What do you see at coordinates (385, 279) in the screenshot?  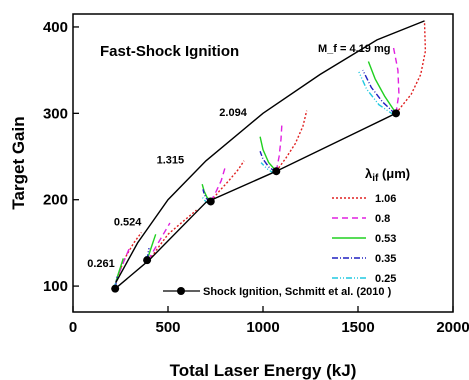 I see `legend-label-0.25: 0.25` at bounding box center [385, 279].